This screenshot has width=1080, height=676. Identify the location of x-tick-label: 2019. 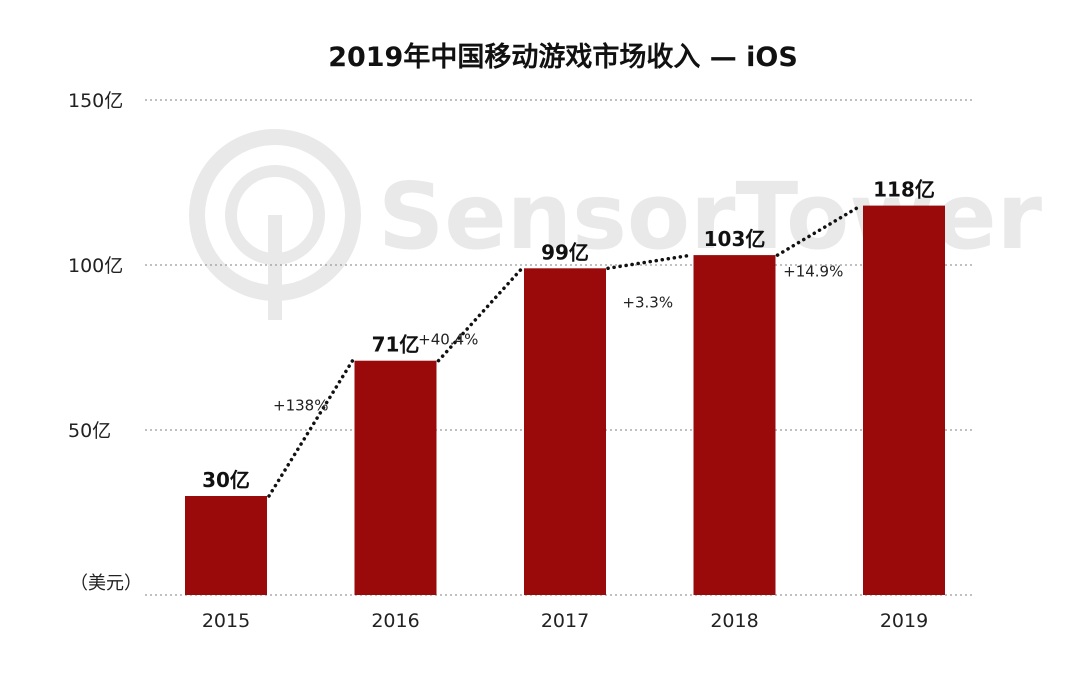
(904, 621).